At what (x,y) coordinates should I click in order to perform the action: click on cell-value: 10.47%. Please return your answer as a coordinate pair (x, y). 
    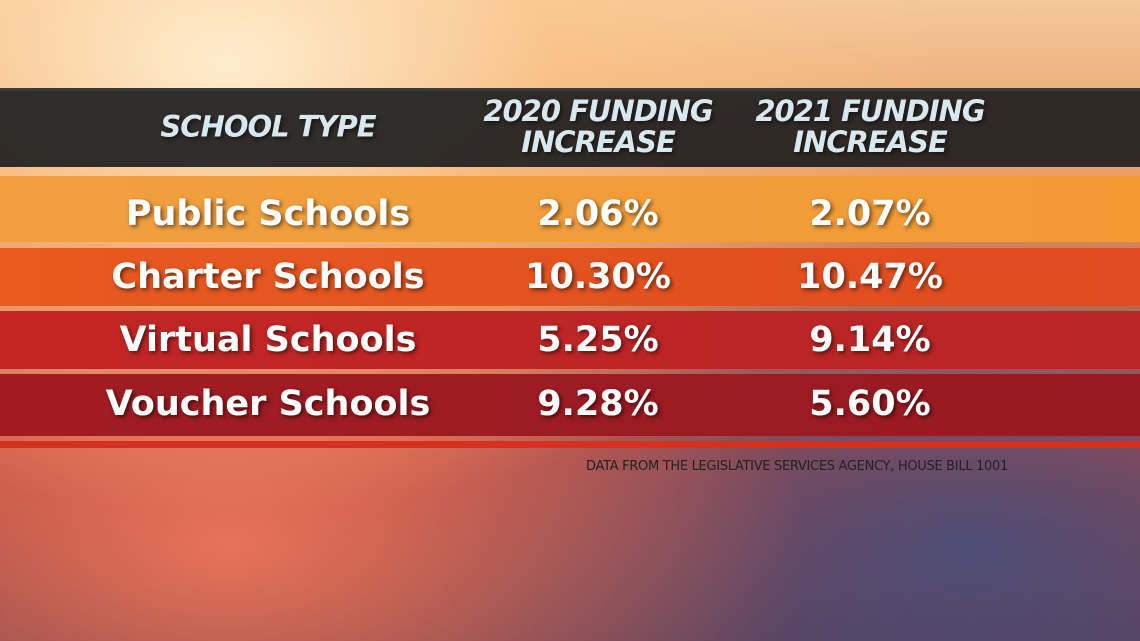
    Looking at the image, I should click on (870, 277).